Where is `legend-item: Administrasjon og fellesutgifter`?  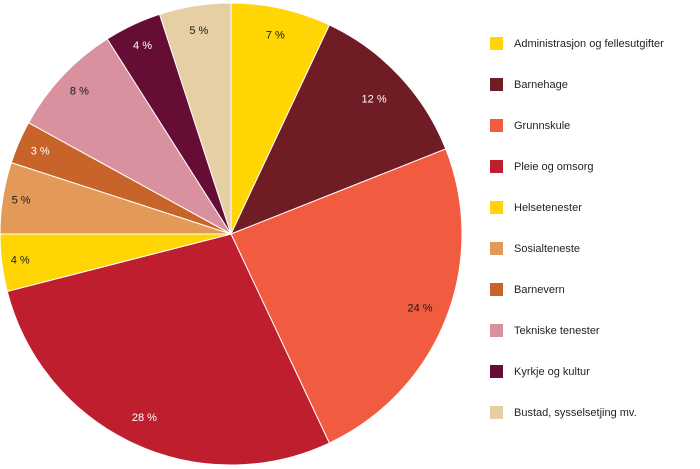 legend-item: Administrasjon og fellesutgifter is located at coordinates (577, 43).